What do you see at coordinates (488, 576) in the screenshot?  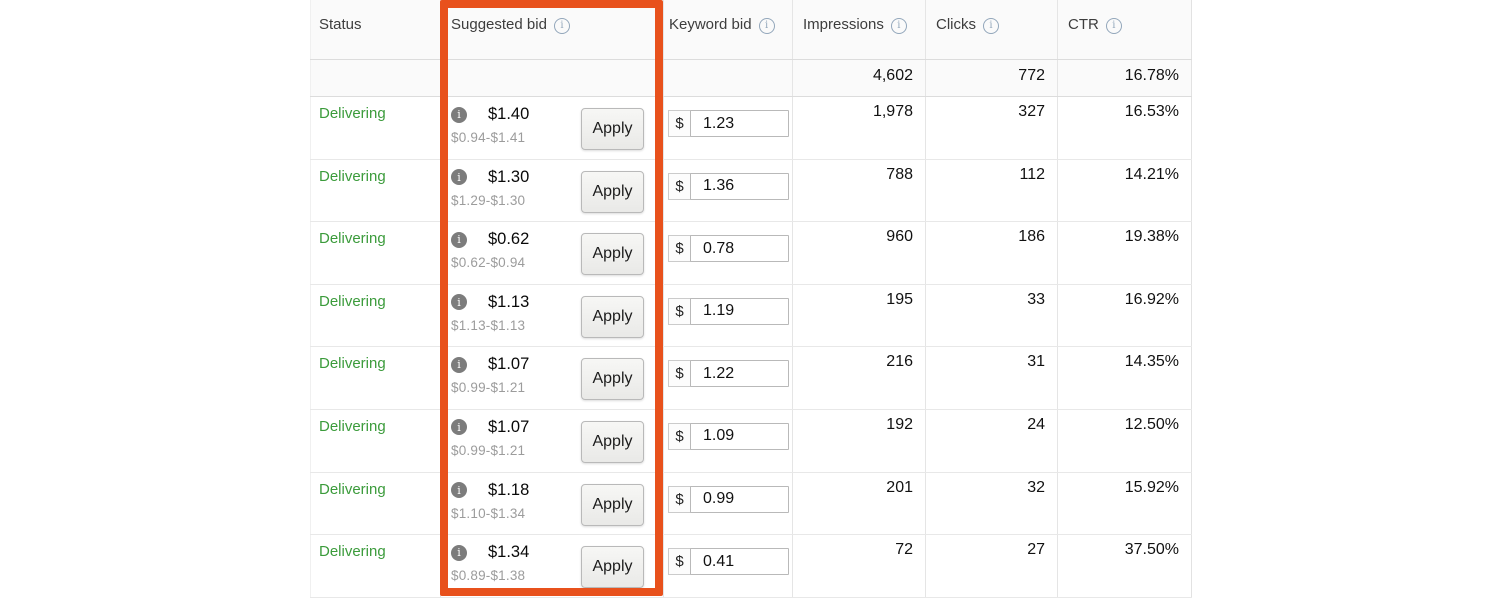 I see `suggested-bid-range: $0.89-$1.38` at bounding box center [488, 576].